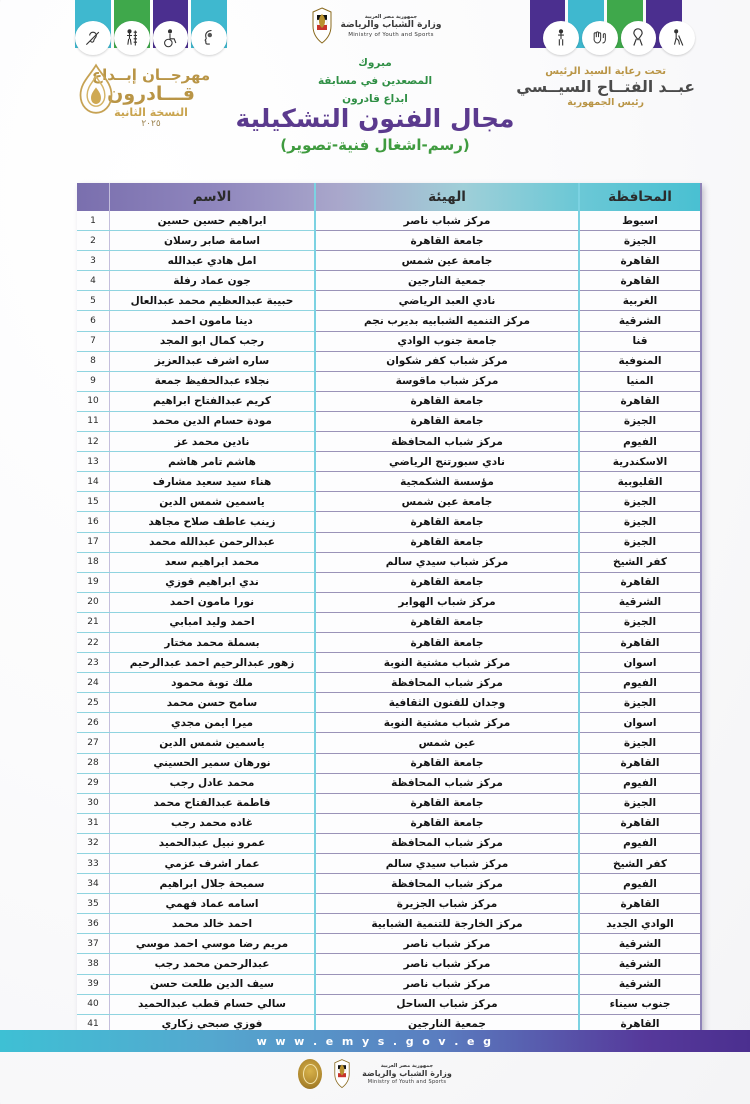 This screenshot has height=1104, width=750. Describe the element at coordinates (93, 924) in the screenshot. I see `cell-index: 36` at that location.